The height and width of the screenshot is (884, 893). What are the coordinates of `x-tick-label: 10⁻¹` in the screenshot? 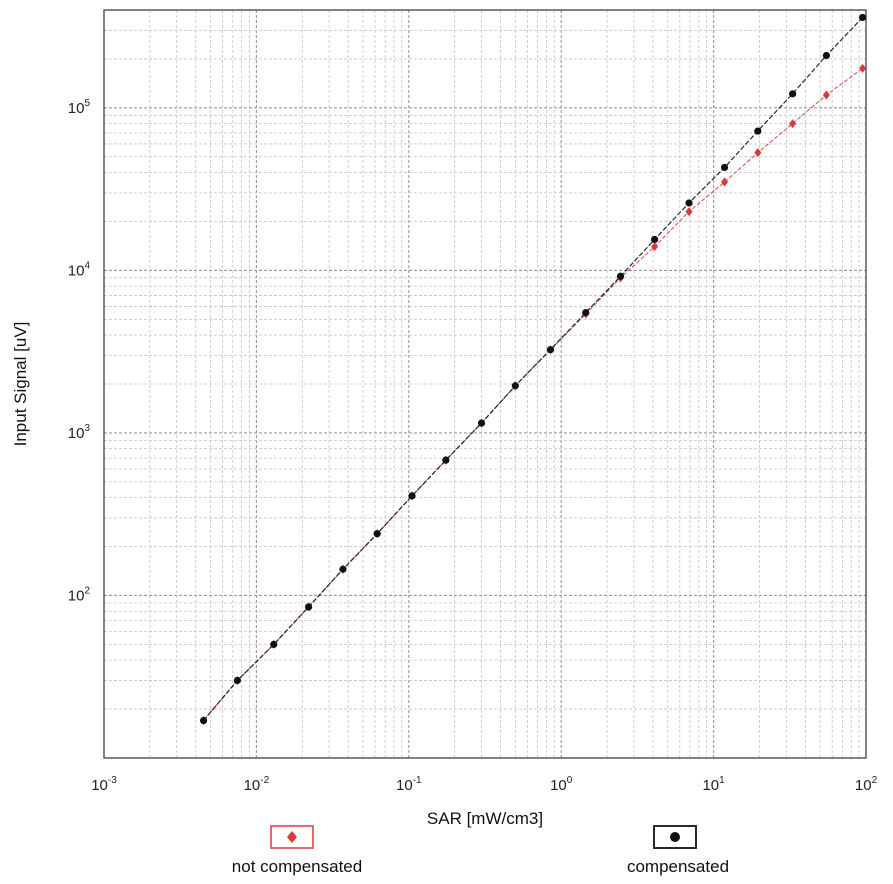 It's located at (409, 784).